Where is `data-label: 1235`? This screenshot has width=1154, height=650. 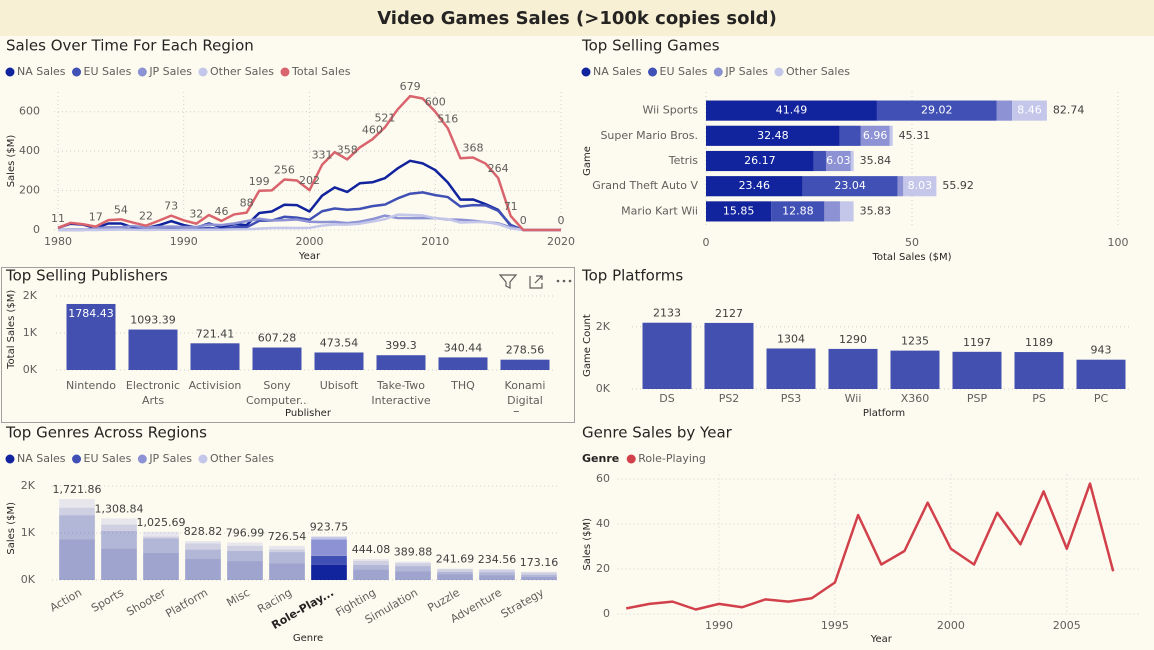 data-label: 1235 is located at coordinates (915, 341).